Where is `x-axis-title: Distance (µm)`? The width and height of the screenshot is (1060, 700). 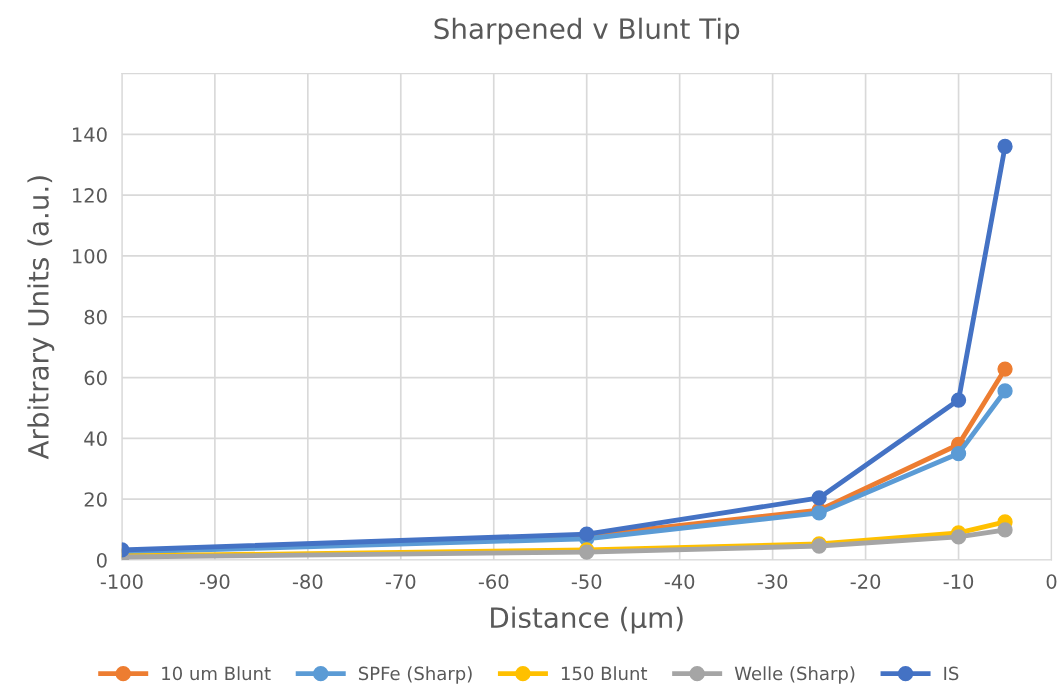
x-axis-title: Distance (µm) is located at coordinates (587, 620).